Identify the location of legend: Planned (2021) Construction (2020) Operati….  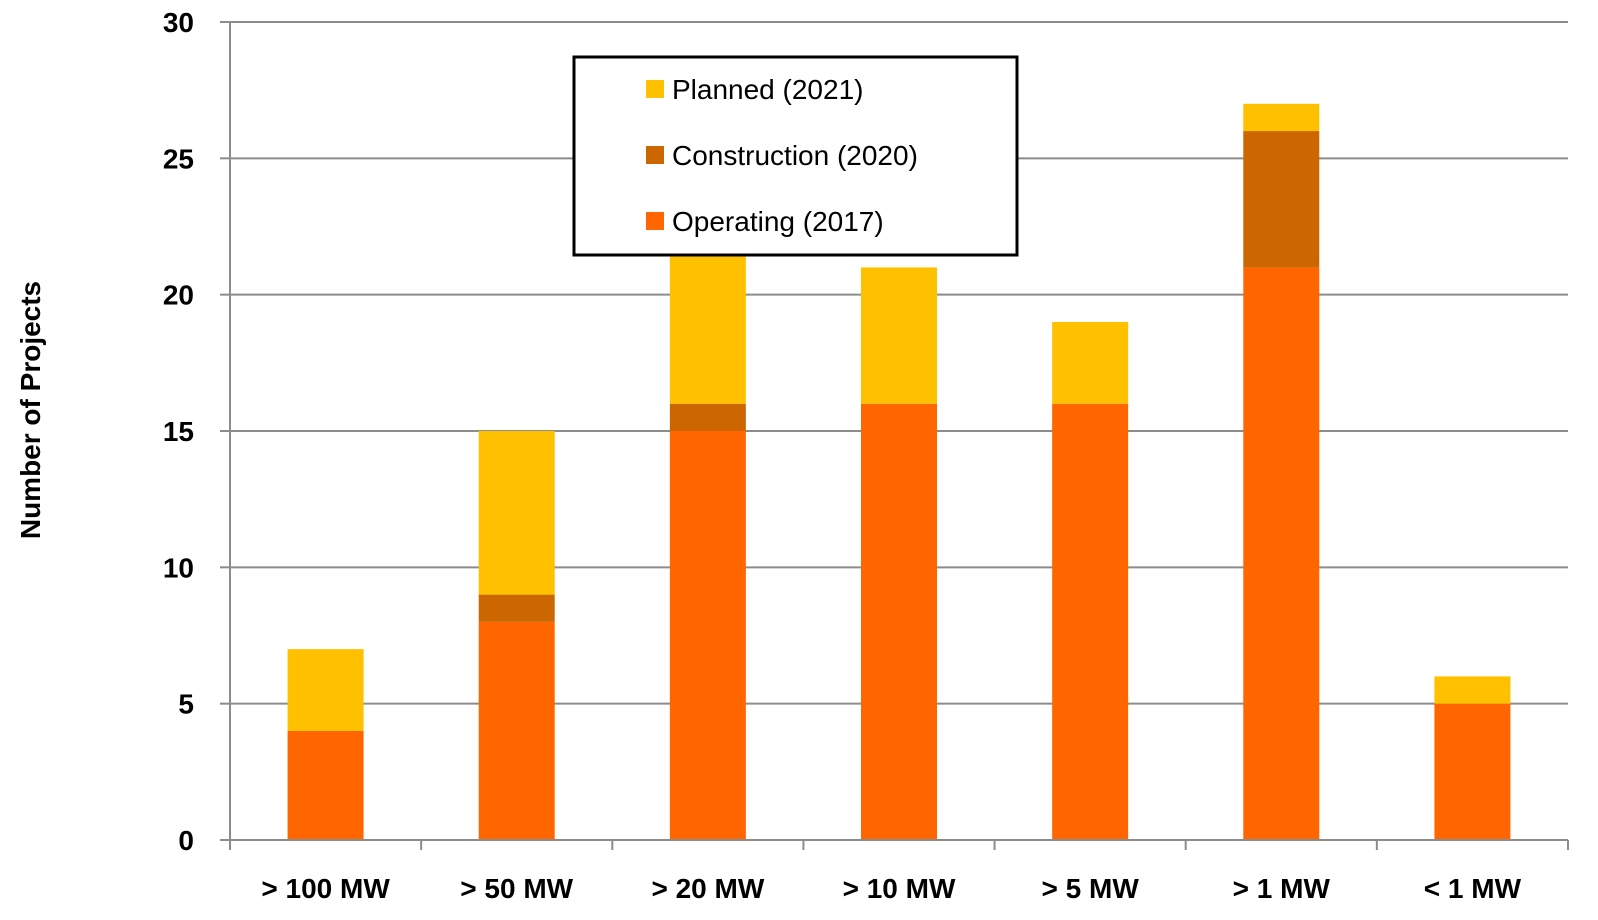
(795, 156).